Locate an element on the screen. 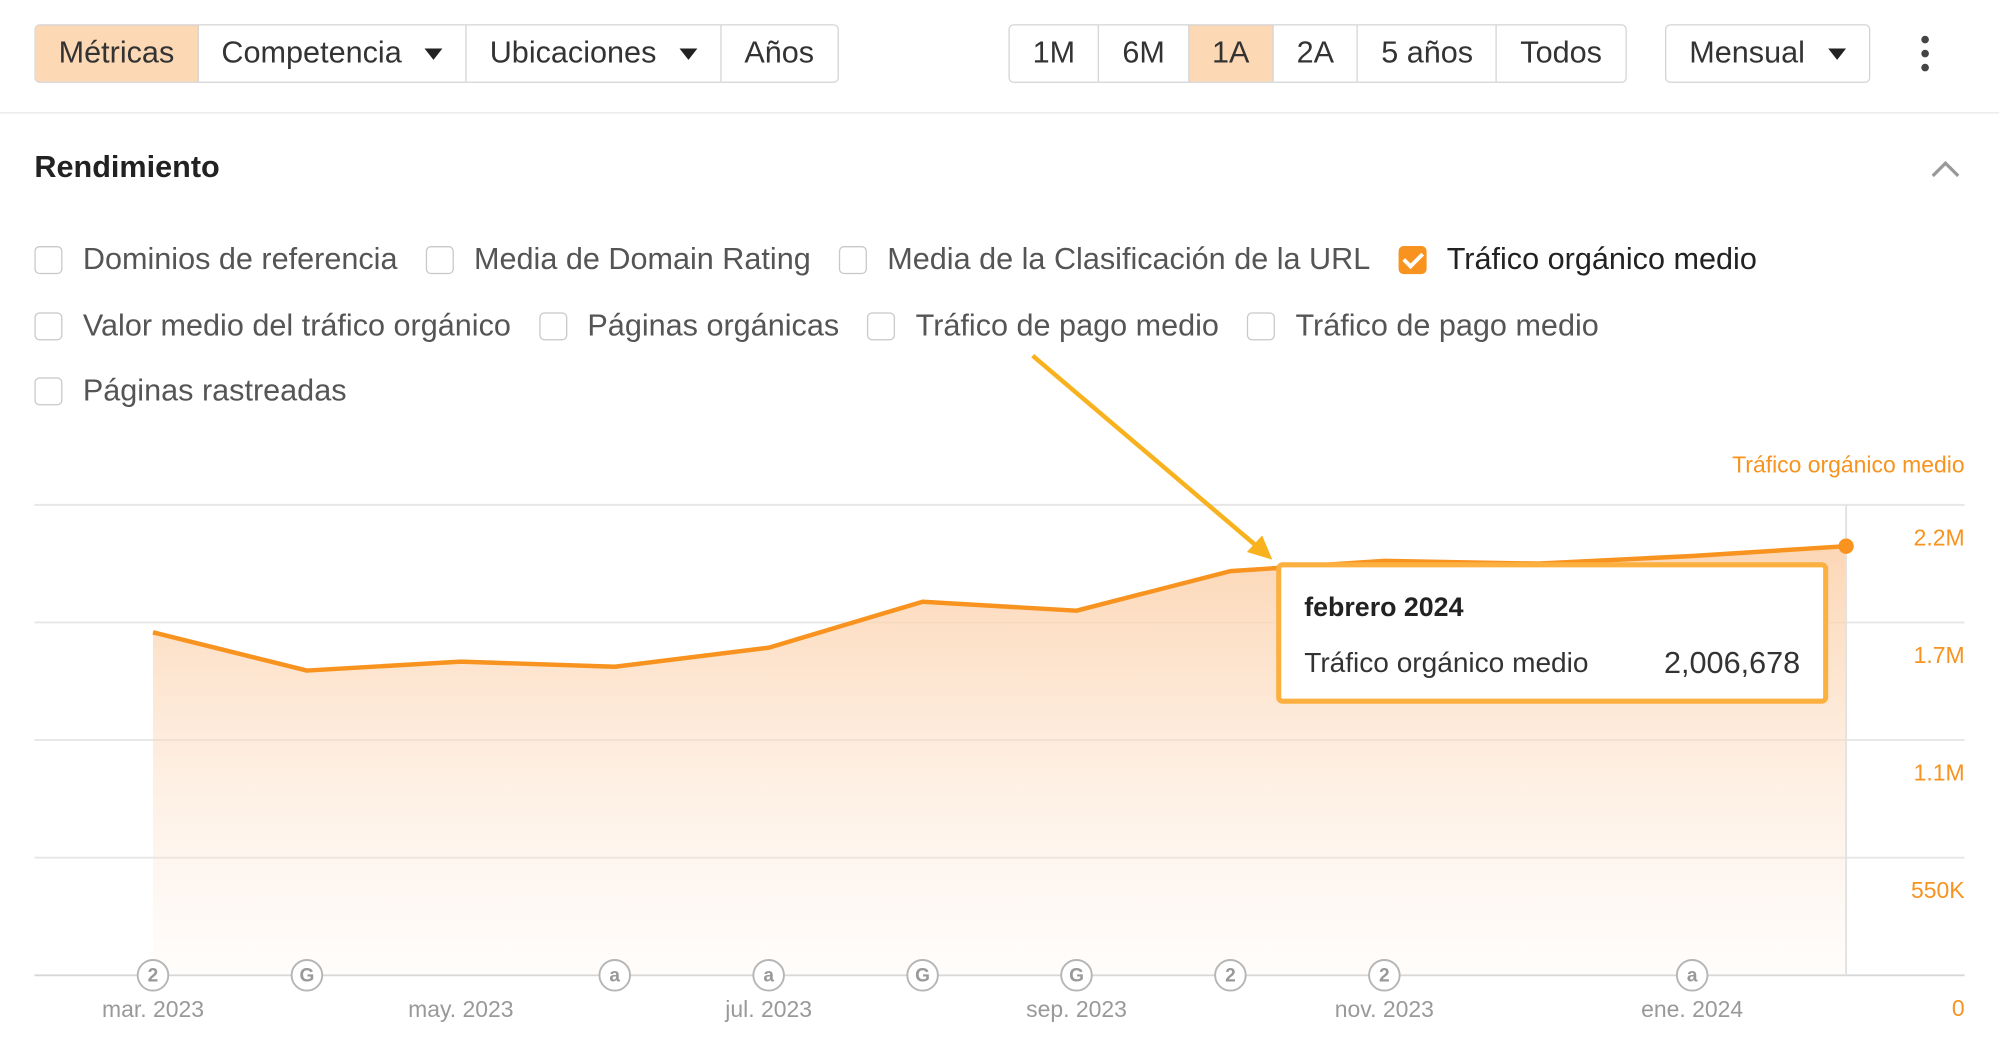 Image resolution: width=1999 pixels, height=1056 pixels. y-tick-label: 1.7M is located at coordinates (1939, 655).